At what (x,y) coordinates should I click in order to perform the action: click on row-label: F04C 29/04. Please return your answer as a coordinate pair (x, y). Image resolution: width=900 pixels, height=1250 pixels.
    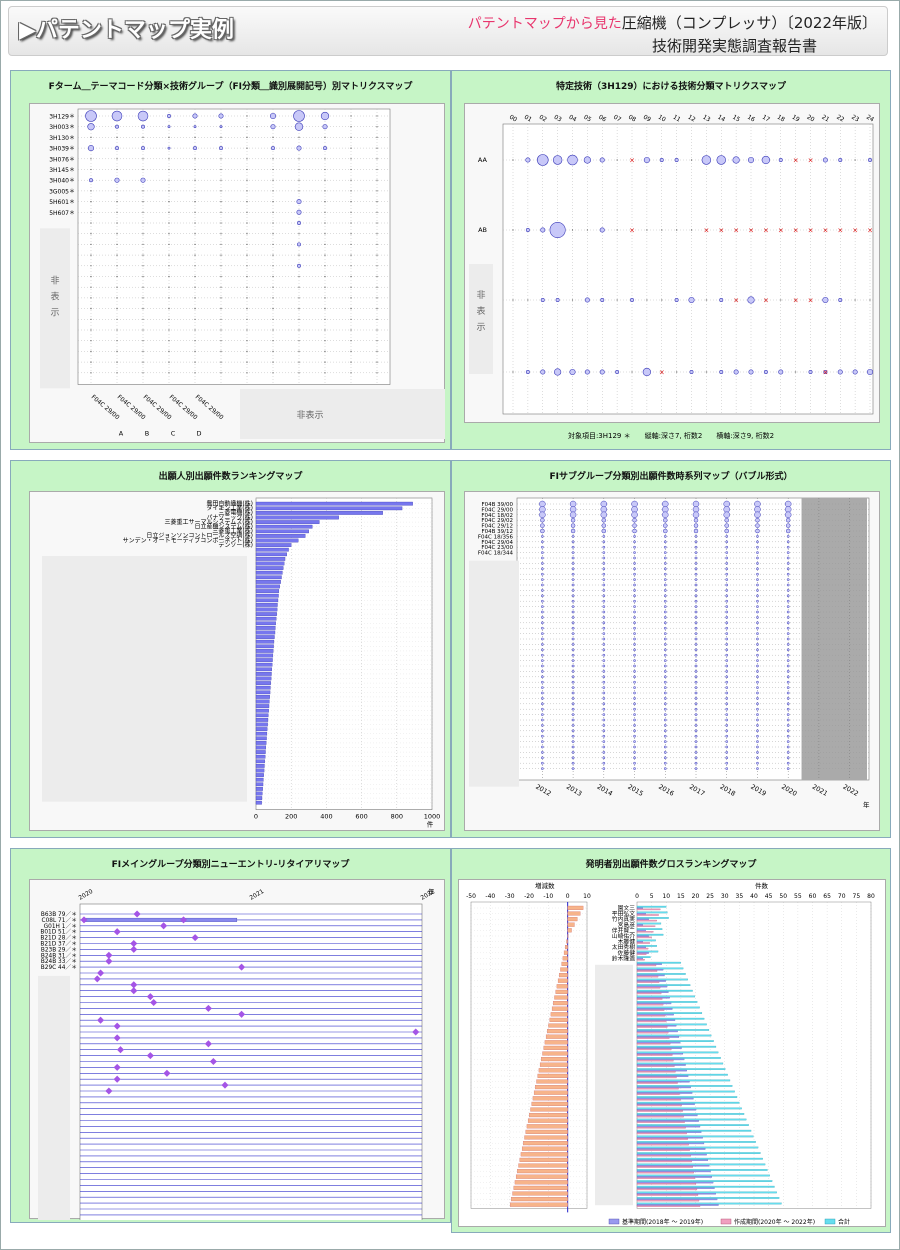
    Looking at the image, I should click on (497, 543).